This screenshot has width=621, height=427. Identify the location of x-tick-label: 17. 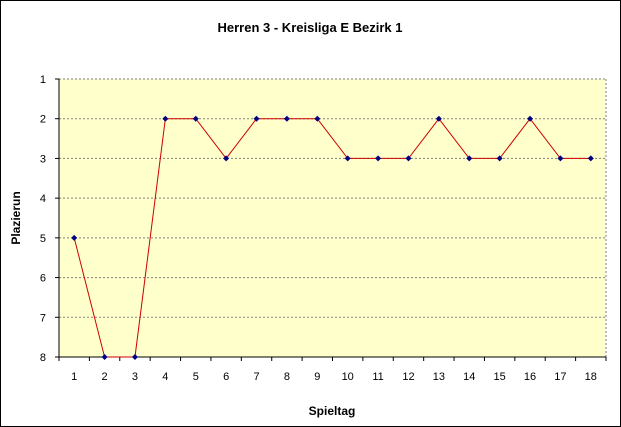
(560, 377).